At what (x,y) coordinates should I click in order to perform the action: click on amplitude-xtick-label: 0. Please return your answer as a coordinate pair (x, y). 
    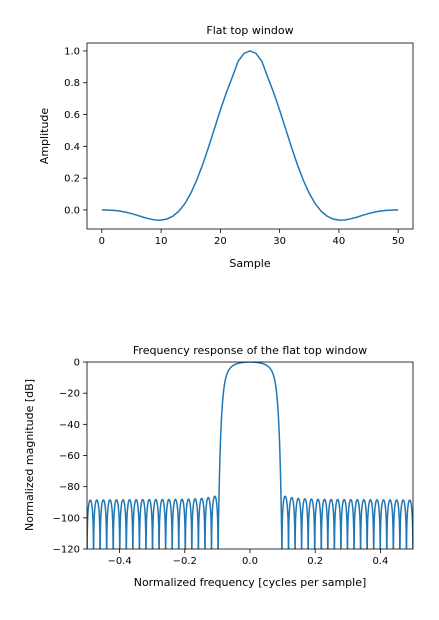
    Looking at the image, I should click on (102, 241).